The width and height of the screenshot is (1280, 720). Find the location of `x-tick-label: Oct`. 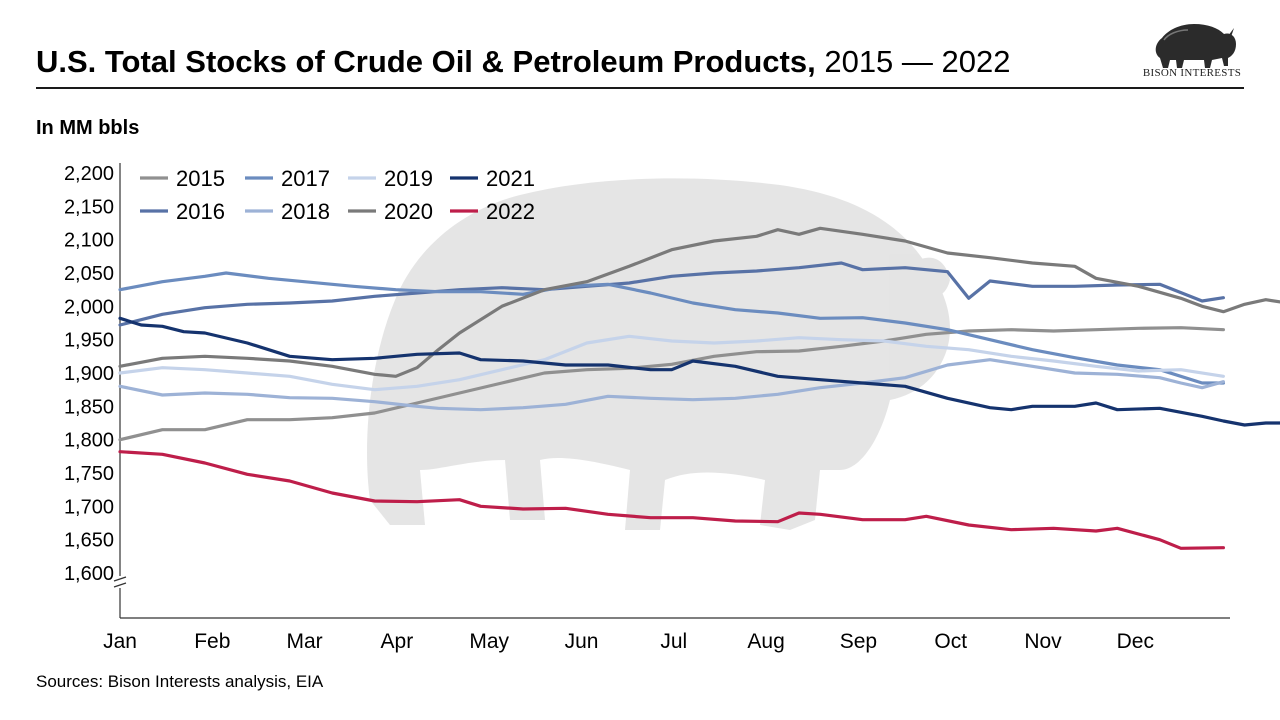

x-tick-label: Oct is located at coordinates (950, 641).